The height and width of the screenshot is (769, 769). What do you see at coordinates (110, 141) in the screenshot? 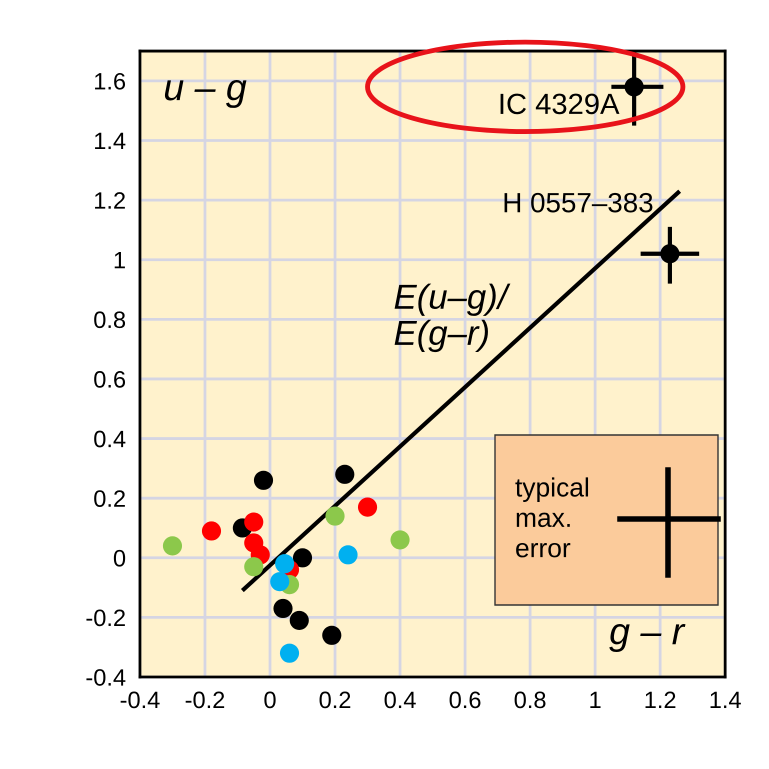
I see `y-tick-label: 1.4` at bounding box center [110, 141].